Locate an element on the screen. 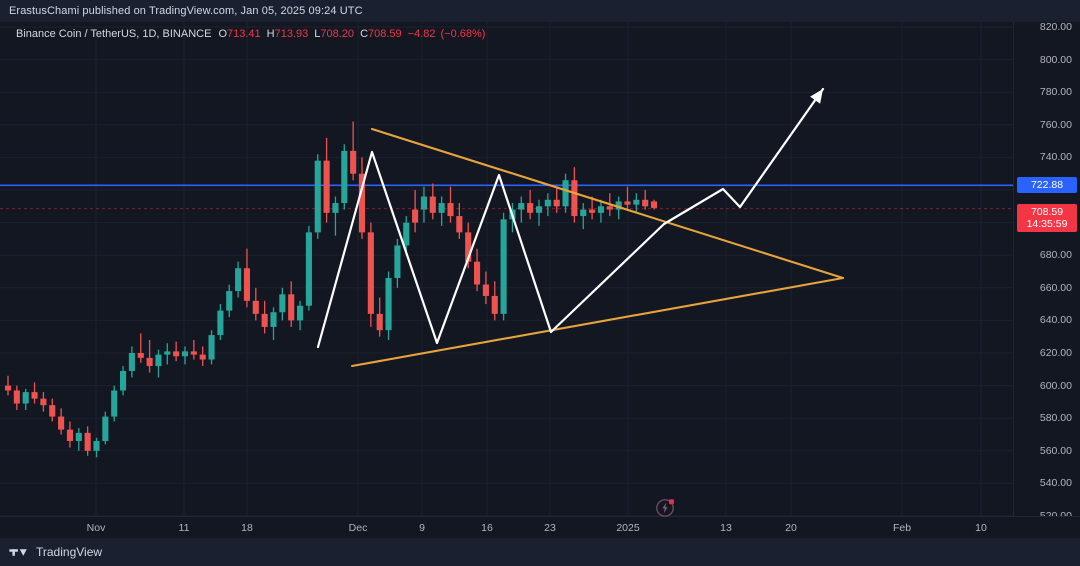  time-tick-label: Feb is located at coordinates (902, 528).